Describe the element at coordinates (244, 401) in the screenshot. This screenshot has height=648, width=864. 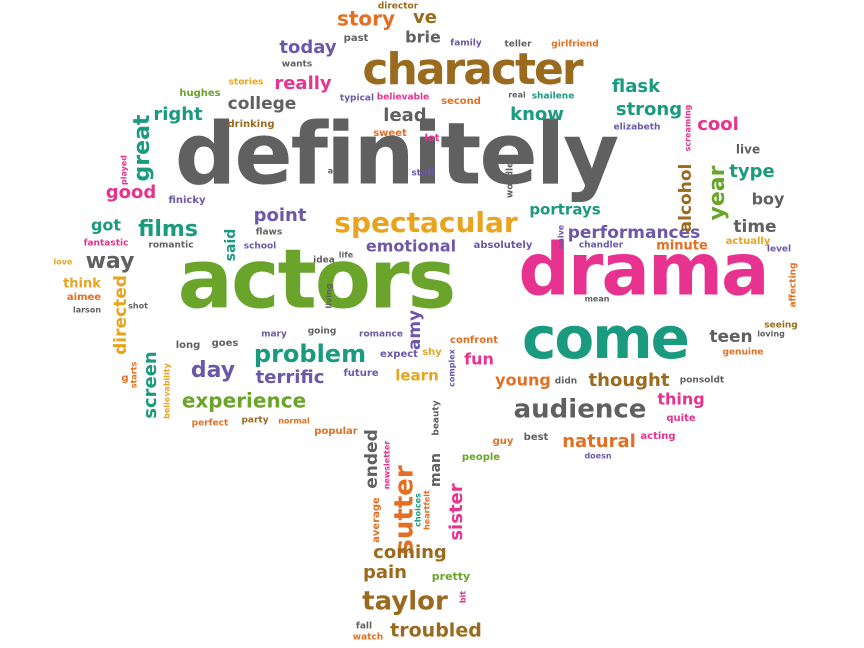
I see `word-experience: experience` at that location.